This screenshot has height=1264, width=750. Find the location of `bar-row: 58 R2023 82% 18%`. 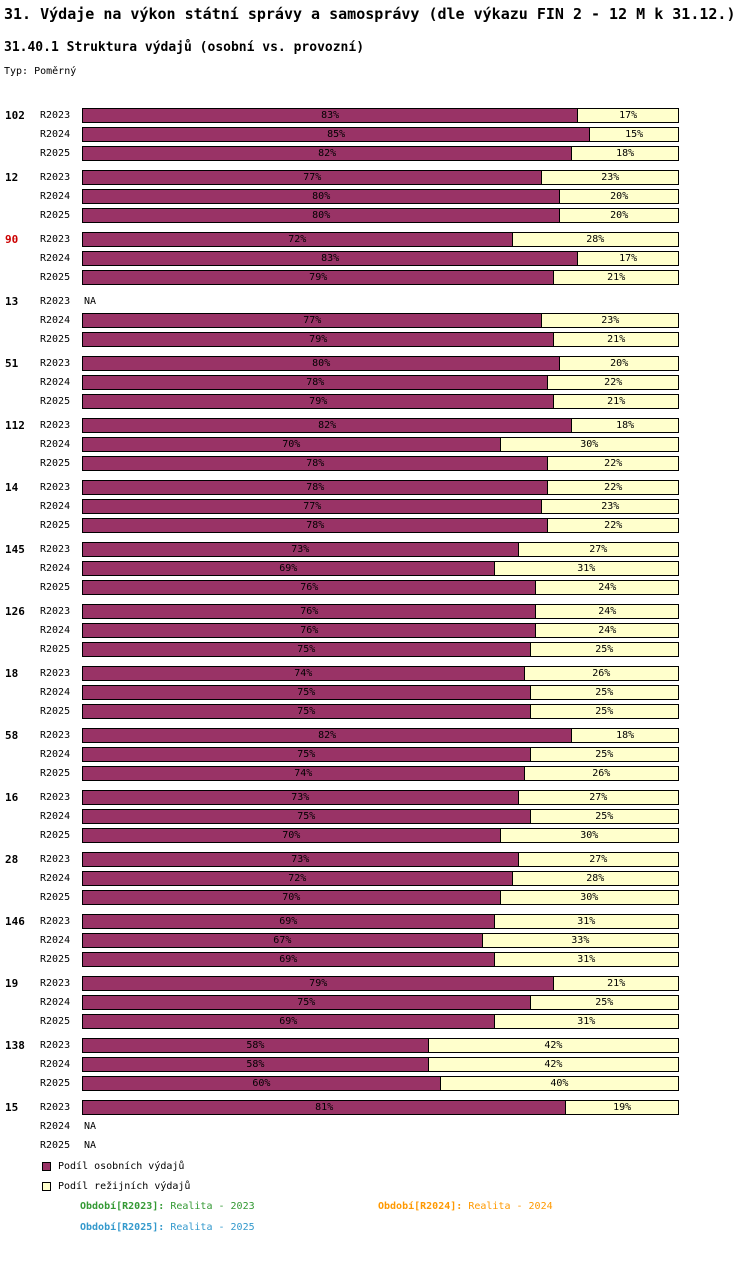

bar-row: 58 R2023 82% 18% is located at coordinates (375, 735).